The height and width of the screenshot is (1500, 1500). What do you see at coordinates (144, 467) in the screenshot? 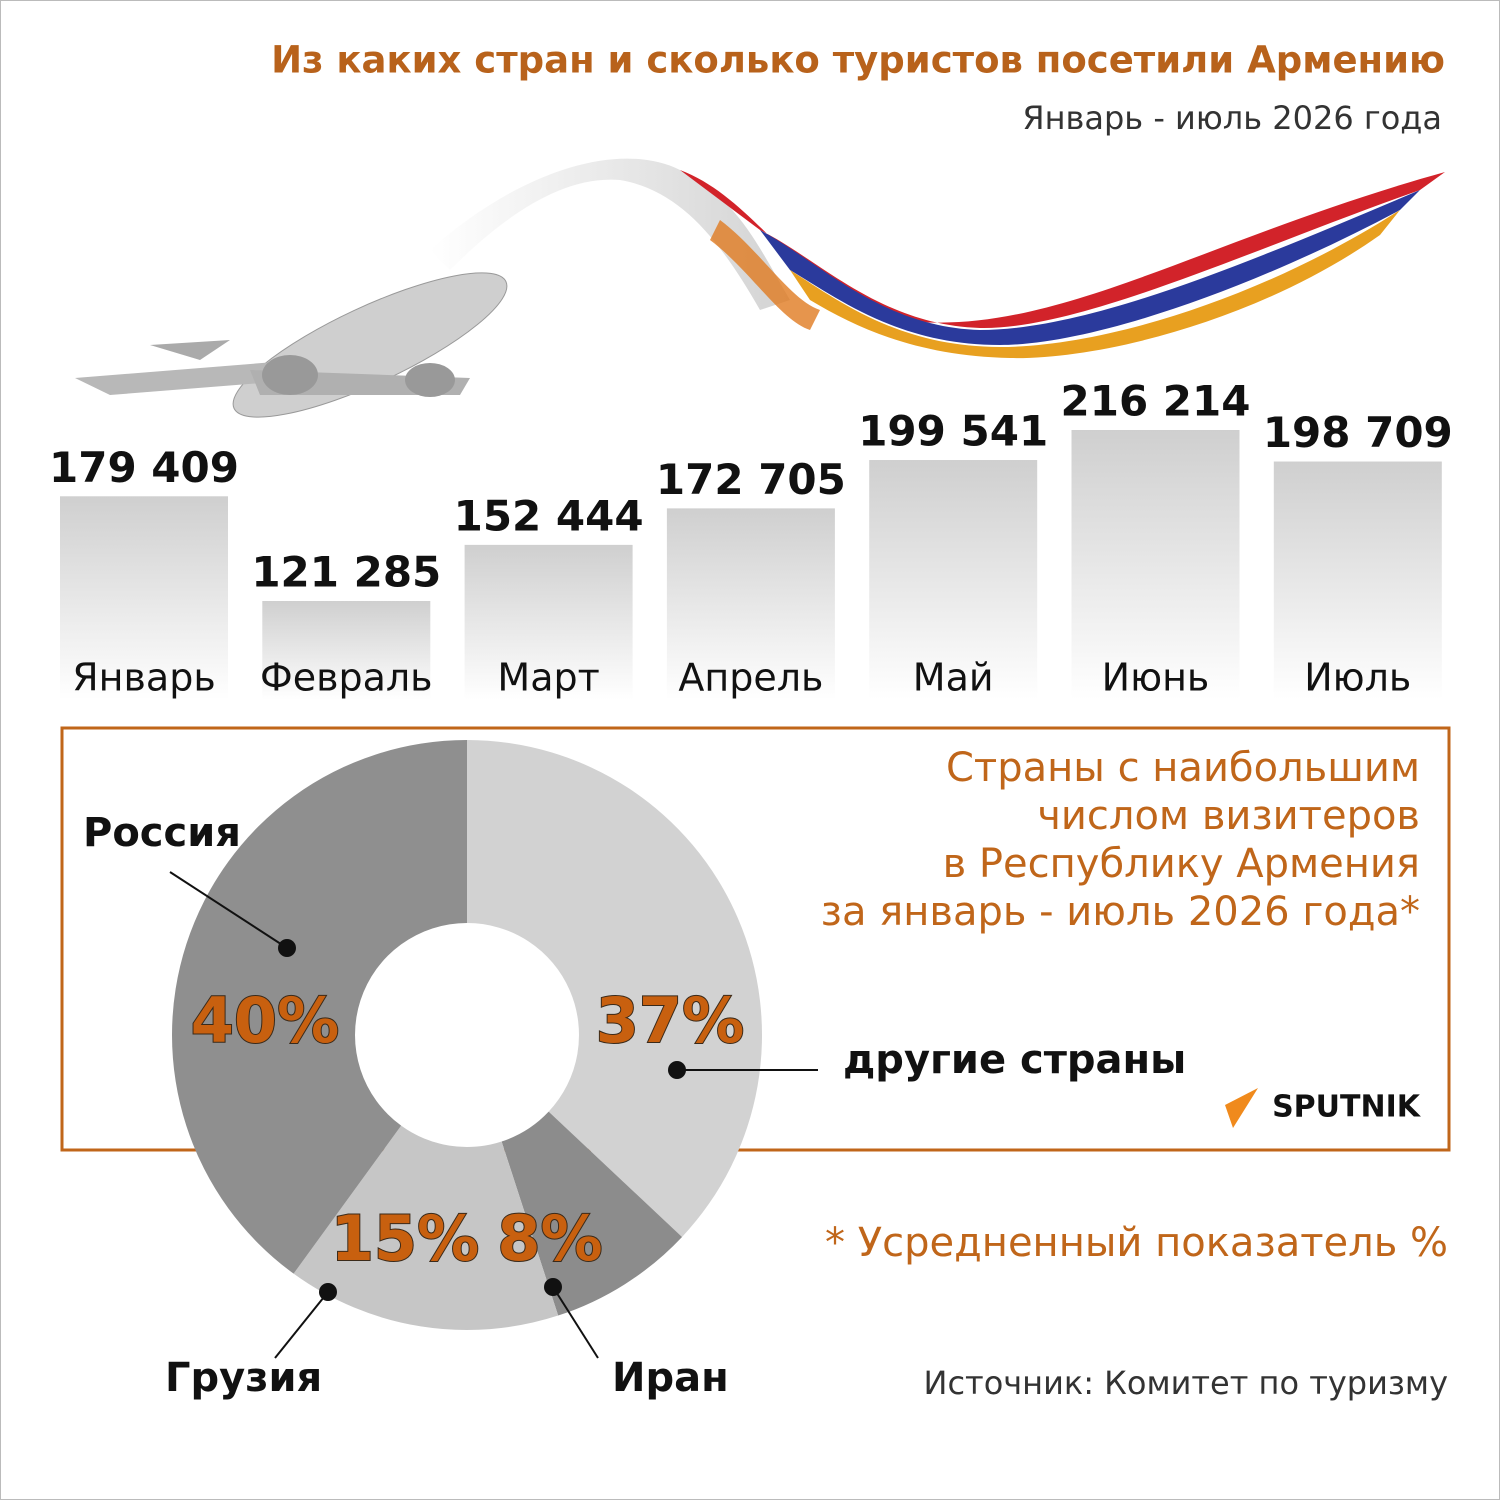
I see `value-label: 179 409` at bounding box center [144, 467].